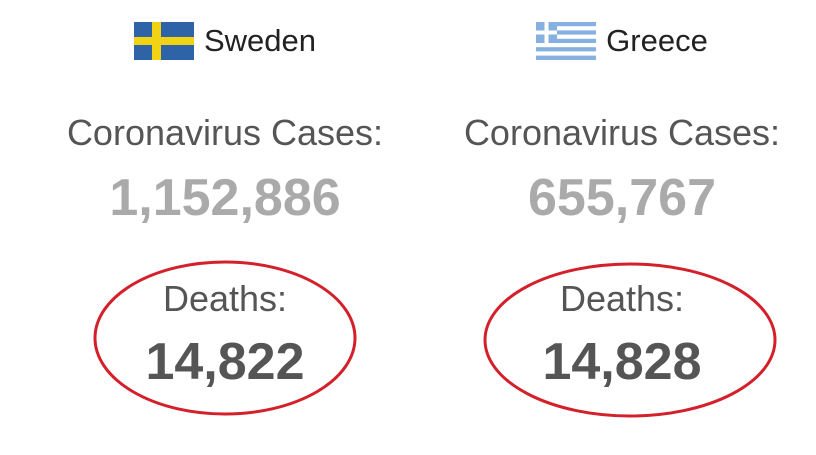 This screenshot has height=455, width=816. Describe the element at coordinates (566, 41) in the screenshot. I see `flag-greece` at that location.